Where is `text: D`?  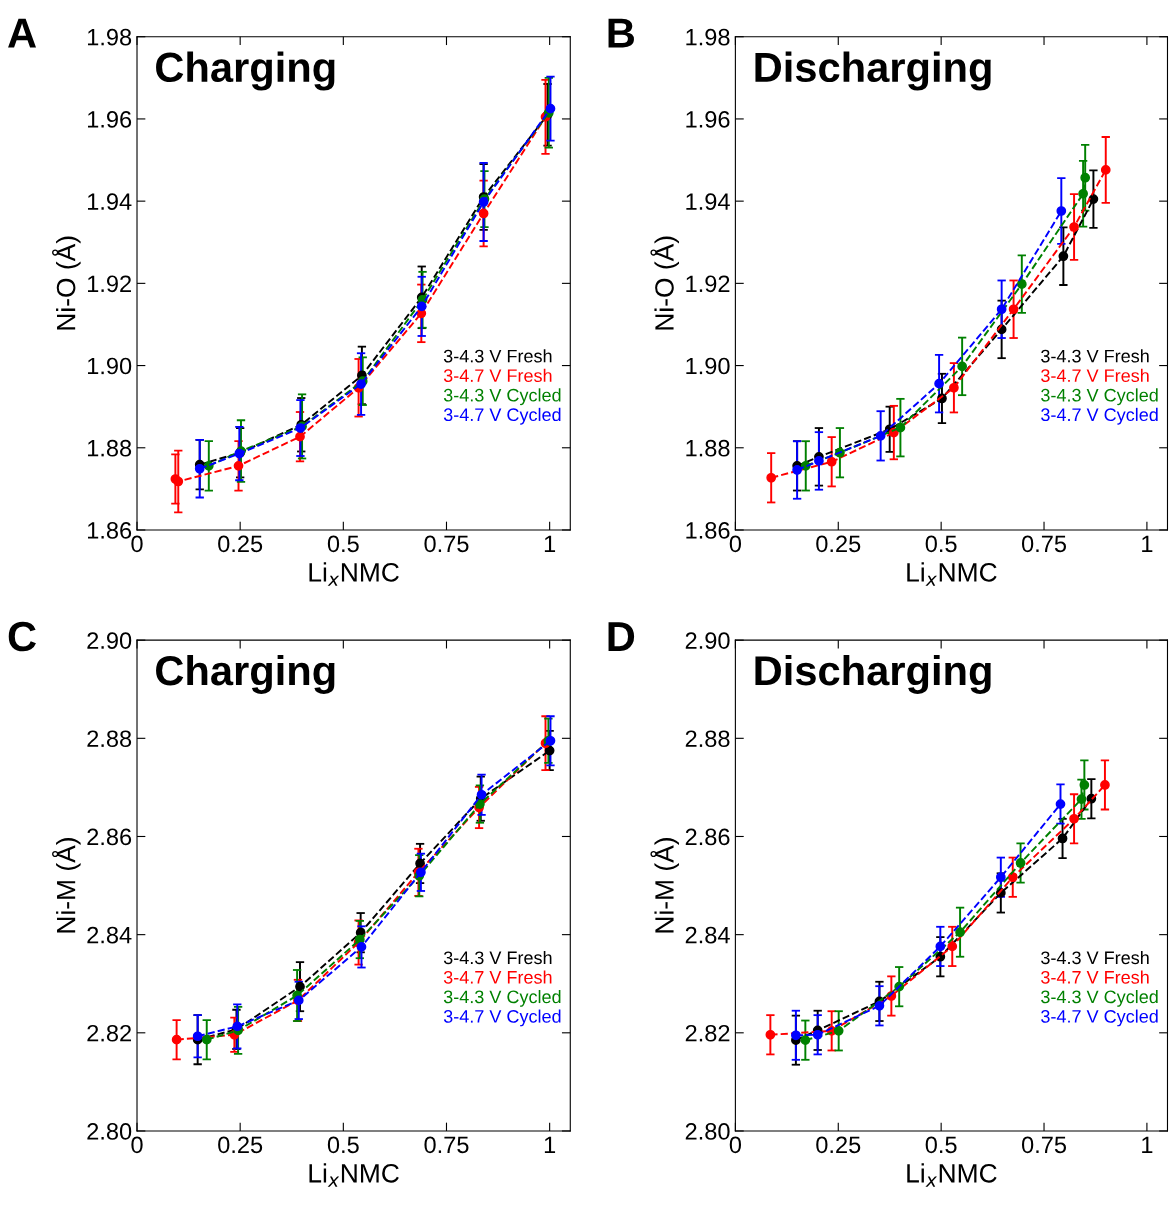
text: D is located at coordinates (621, 636).